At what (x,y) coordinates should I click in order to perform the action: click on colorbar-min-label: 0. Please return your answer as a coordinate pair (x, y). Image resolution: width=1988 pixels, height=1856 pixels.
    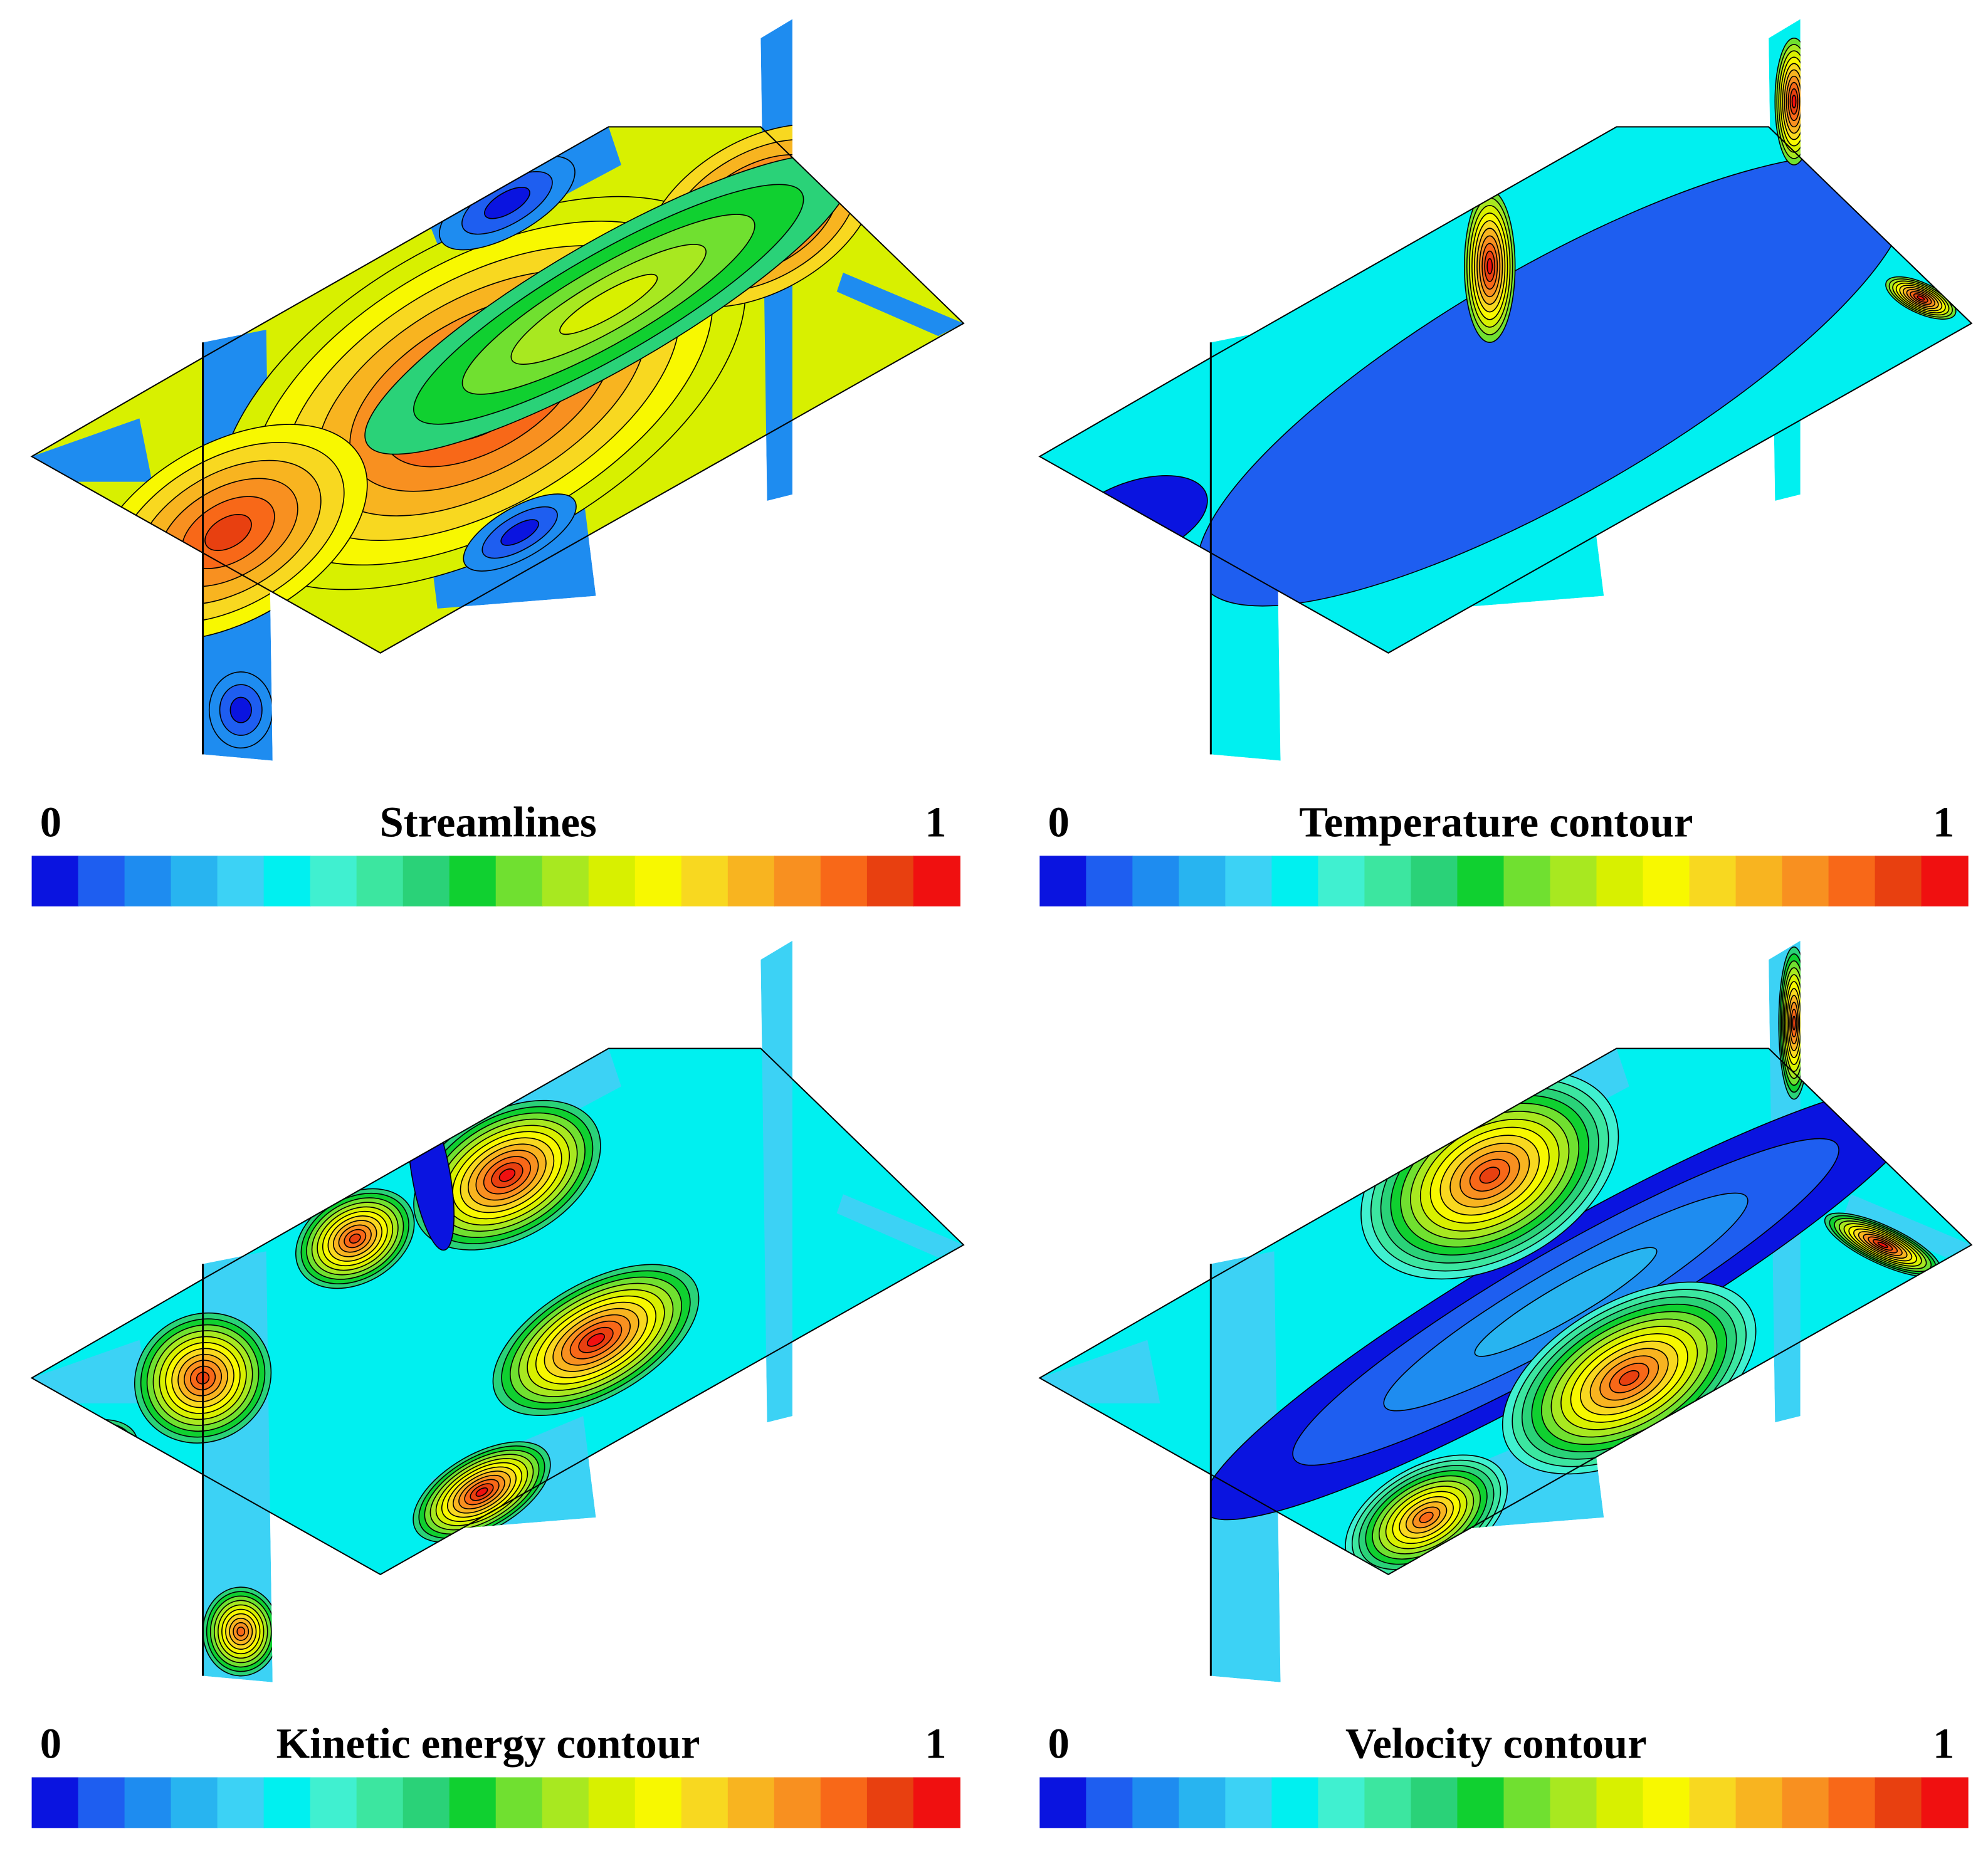
    Looking at the image, I should click on (50, 822).